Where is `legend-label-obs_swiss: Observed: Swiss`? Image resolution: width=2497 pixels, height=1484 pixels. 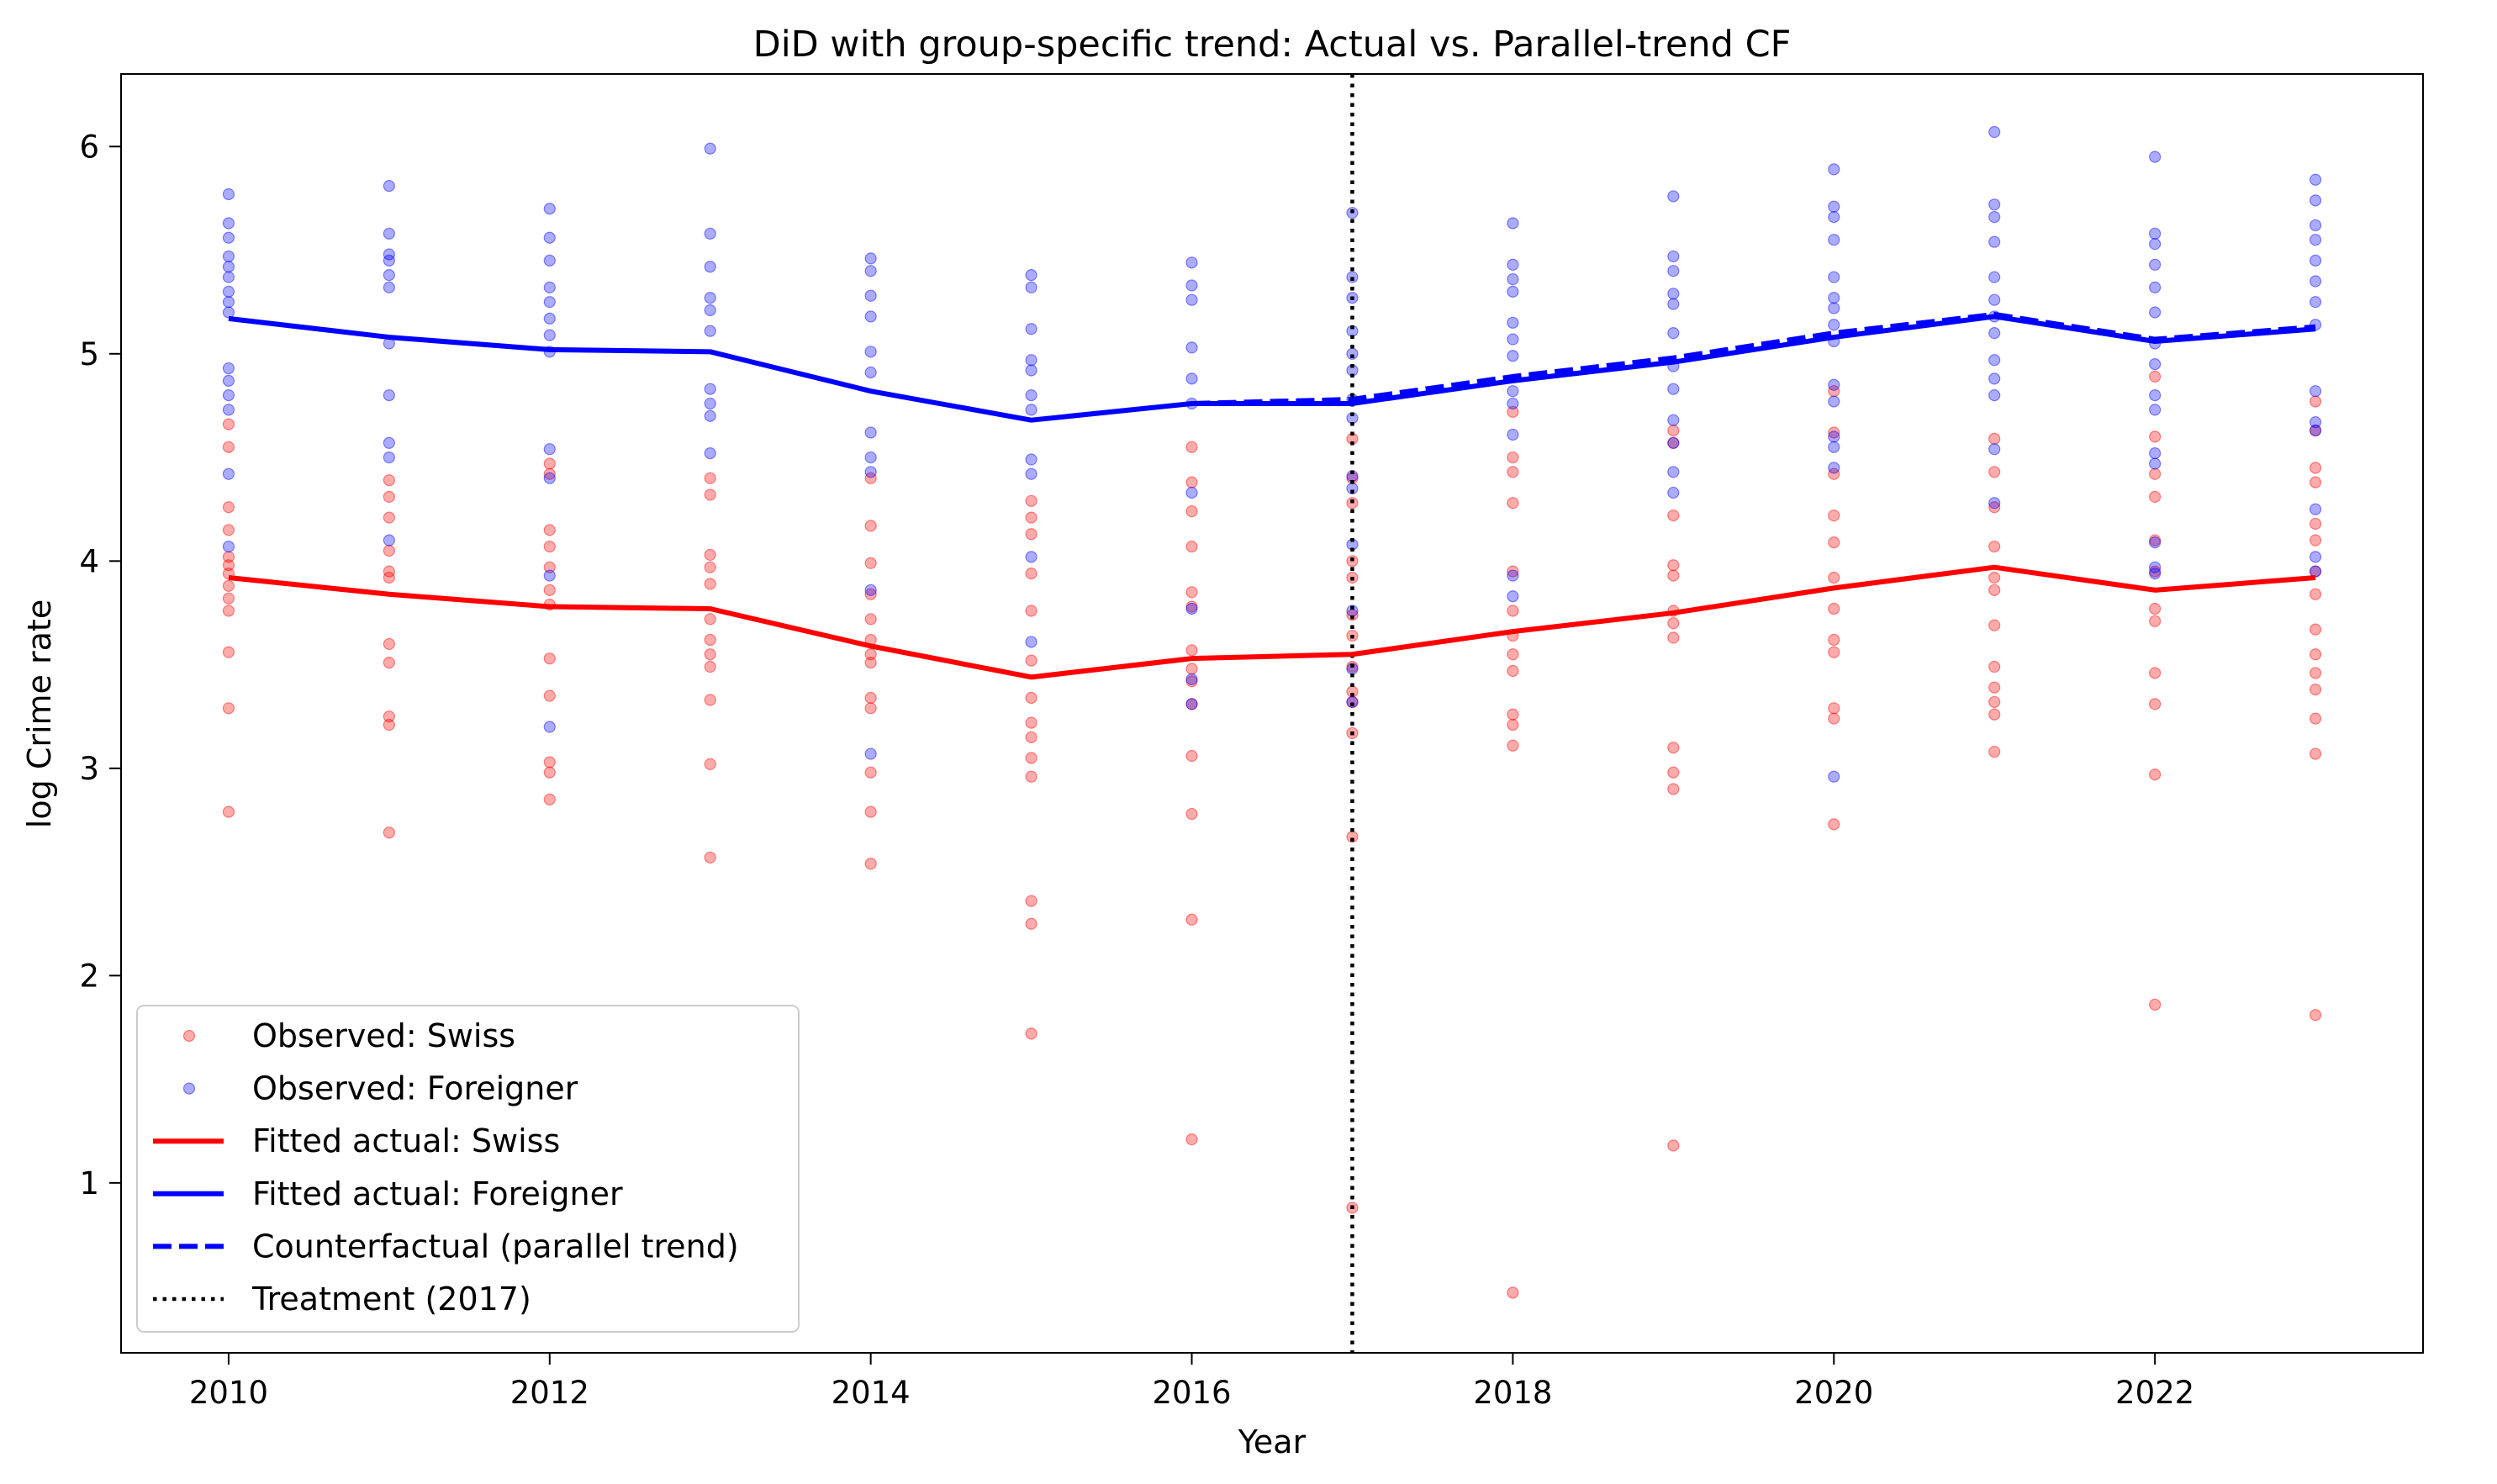 legend-label-obs_swiss: Observed: Swiss is located at coordinates (383, 1035).